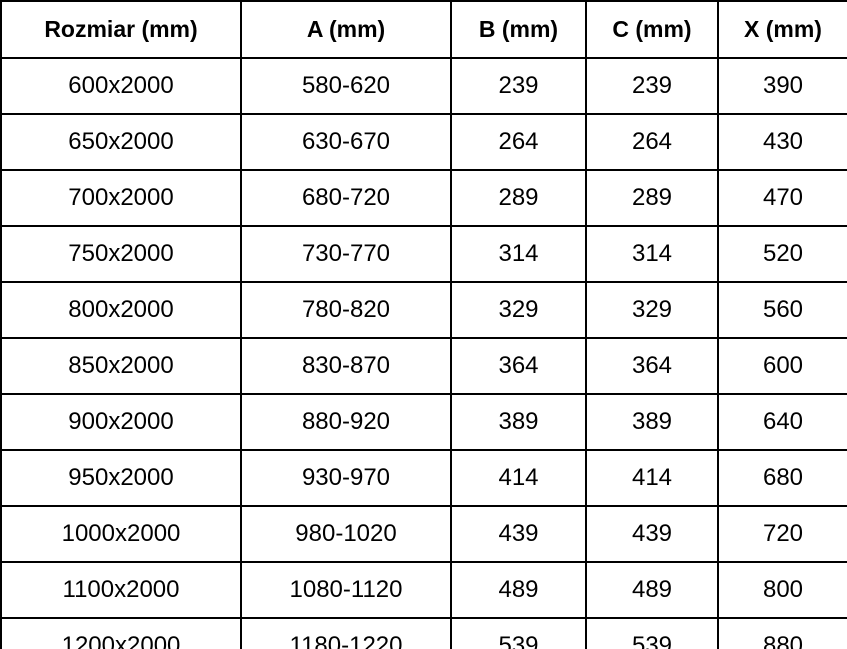  Describe the element at coordinates (346, 142) in the screenshot. I see `table-cell-a: 630-670` at that location.